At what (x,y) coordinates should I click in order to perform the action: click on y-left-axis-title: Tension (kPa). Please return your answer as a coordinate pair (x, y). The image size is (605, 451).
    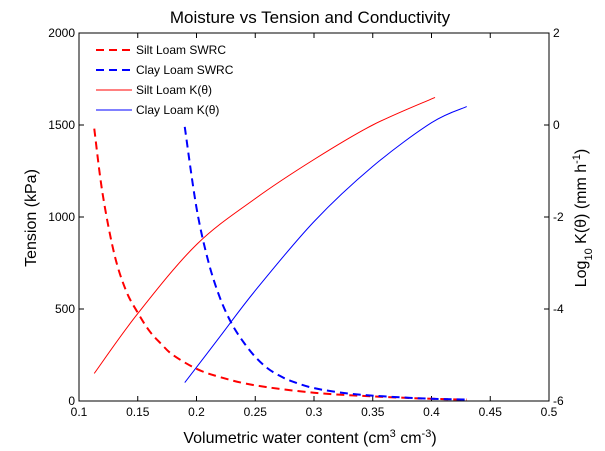
    Looking at the image, I should click on (31, 218).